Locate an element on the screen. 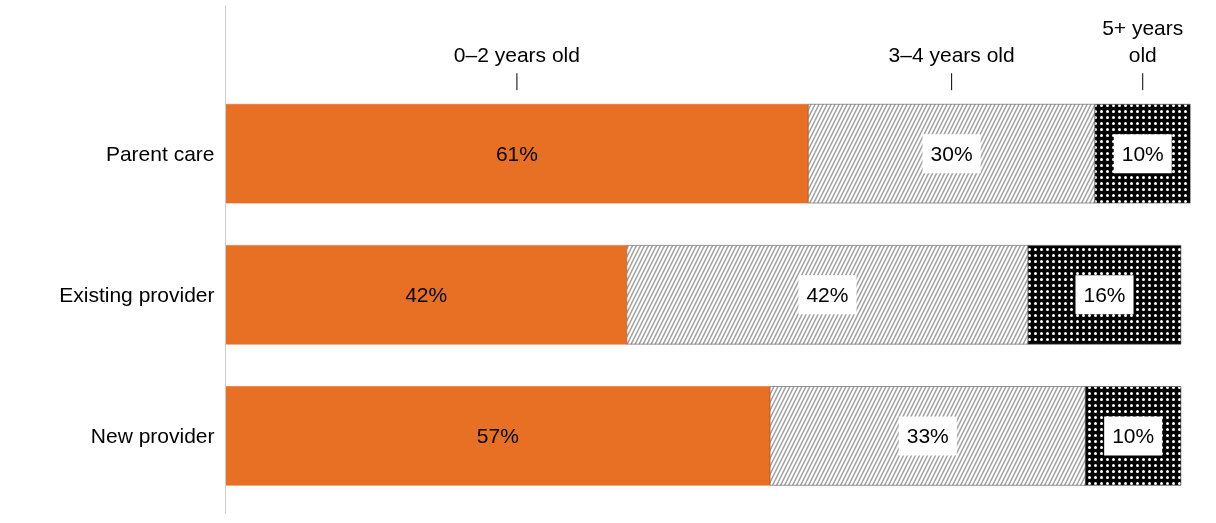 The height and width of the screenshot is (523, 1216). series-label: 3–4 years old is located at coordinates (951, 55).